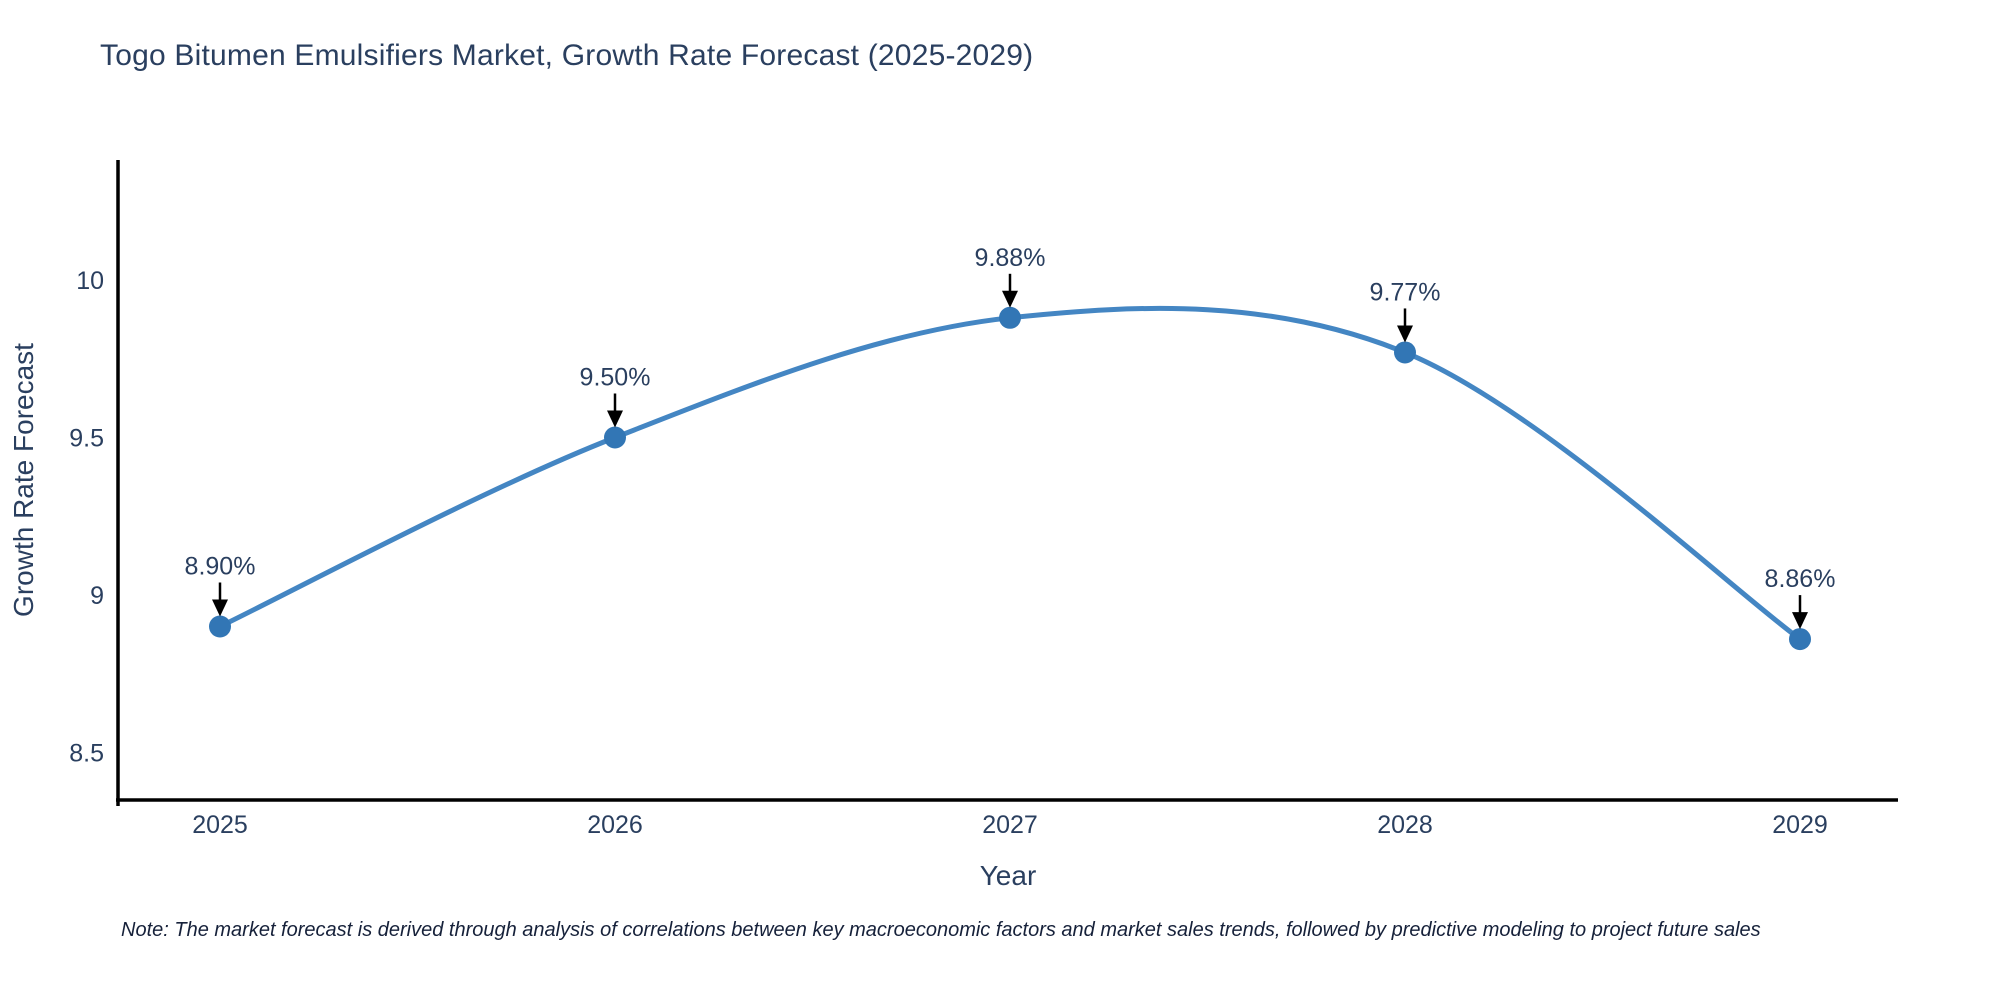 The width and height of the screenshot is (2000, 1000). Describe the element at coordinates (1010, 258) in the screenshot. I see `annotation-label: 9.88%` at that location.